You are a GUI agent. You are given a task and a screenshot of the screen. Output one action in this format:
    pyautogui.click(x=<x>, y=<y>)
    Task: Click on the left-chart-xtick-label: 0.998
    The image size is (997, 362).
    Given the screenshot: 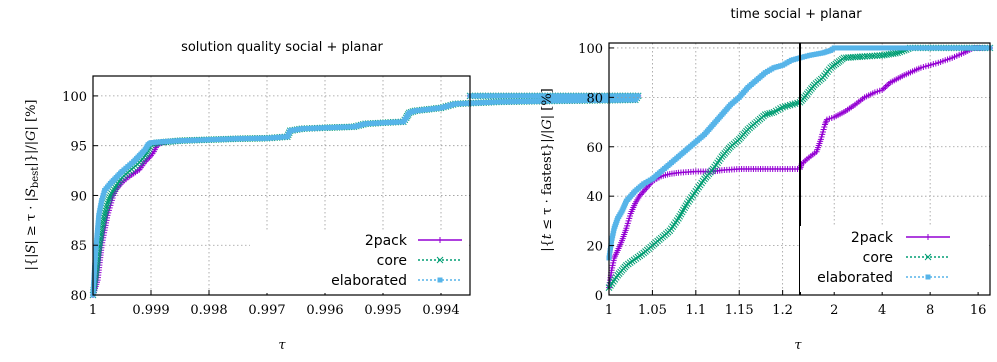 What is the action you would take?
    pyautogui.click(x=208, y=310)
    